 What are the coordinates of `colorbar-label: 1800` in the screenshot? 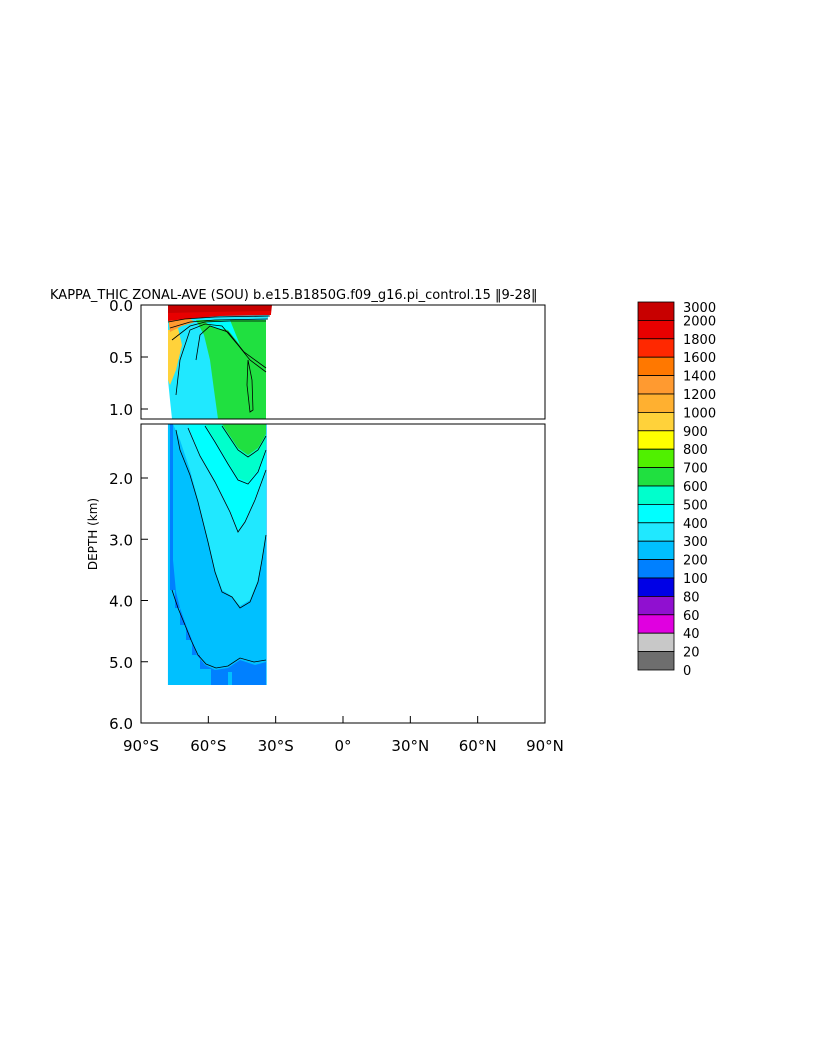 It's located at (699, 340).